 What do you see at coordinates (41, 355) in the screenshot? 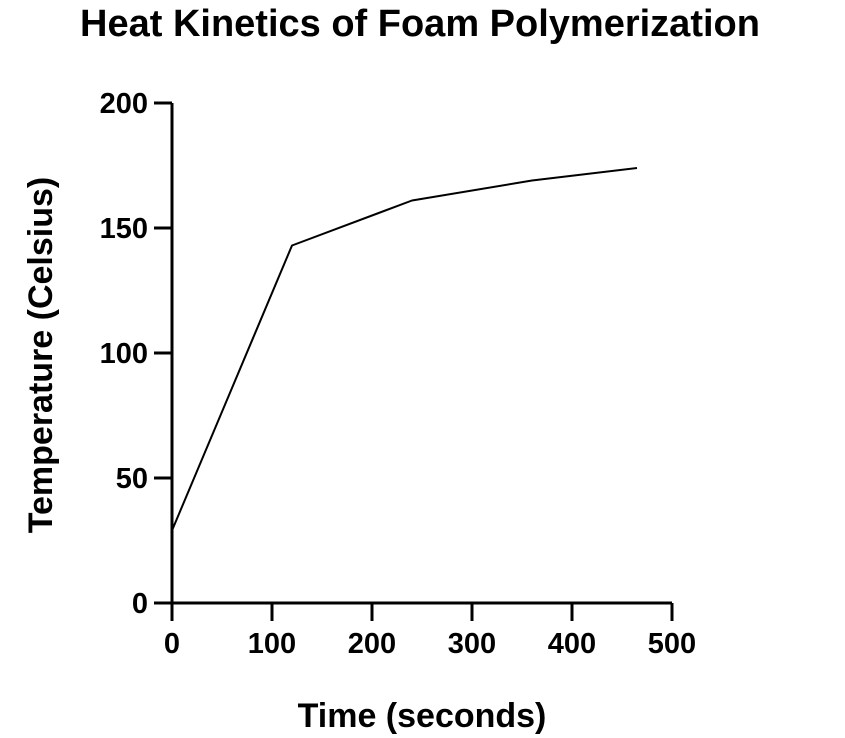
I see `y-axis-label: Temperature (Celsius)` at bounding box center [41, 355].